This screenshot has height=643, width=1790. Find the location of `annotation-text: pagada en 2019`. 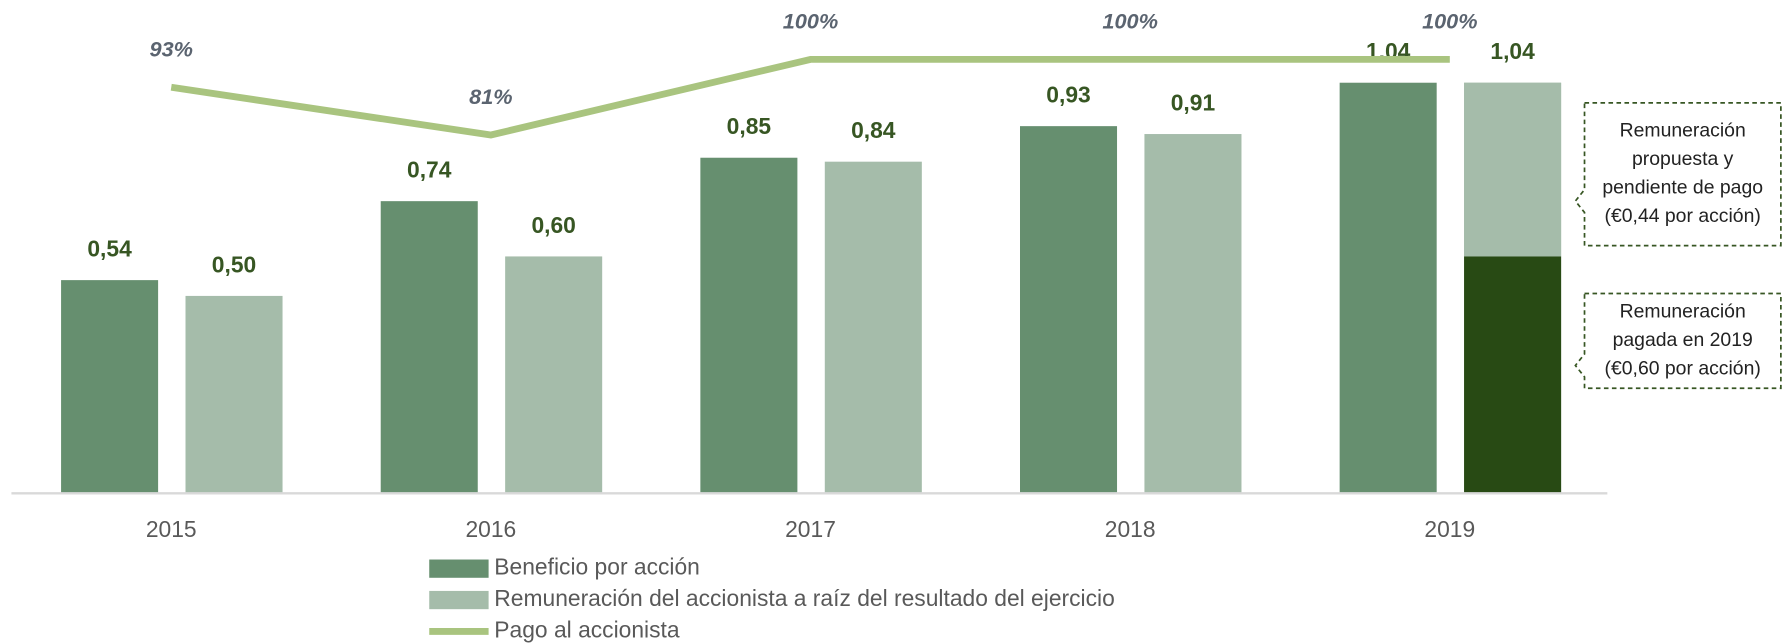

annotation-text: pagada en 2019 is located at coordinates (1683, 340).